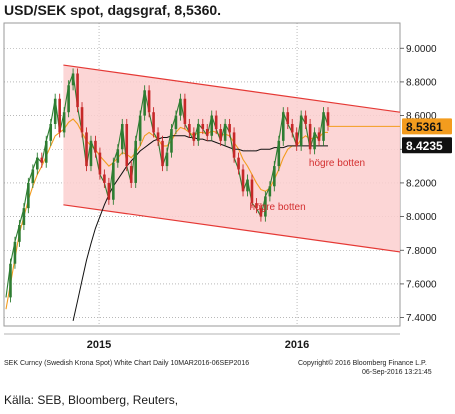 This screenshot has width=455, height=414. What do you see at coordinates (421, 49) in the screenshot?
I see `y-tick-label: 9.0000` at bounding box center [421, 49].